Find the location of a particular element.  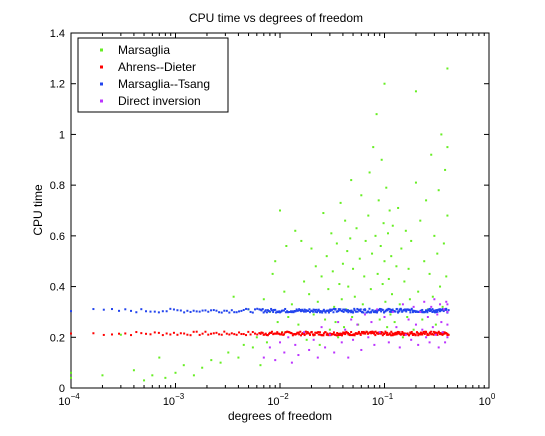

legend-marker is located at coordinates (101, 50).